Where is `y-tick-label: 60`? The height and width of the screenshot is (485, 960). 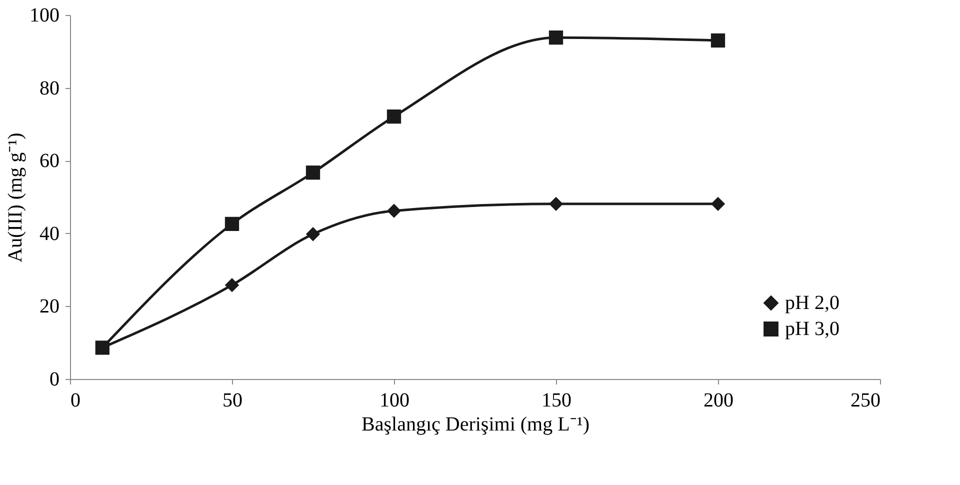 y-tick-label: 60 is located at coordinates (50, 161).